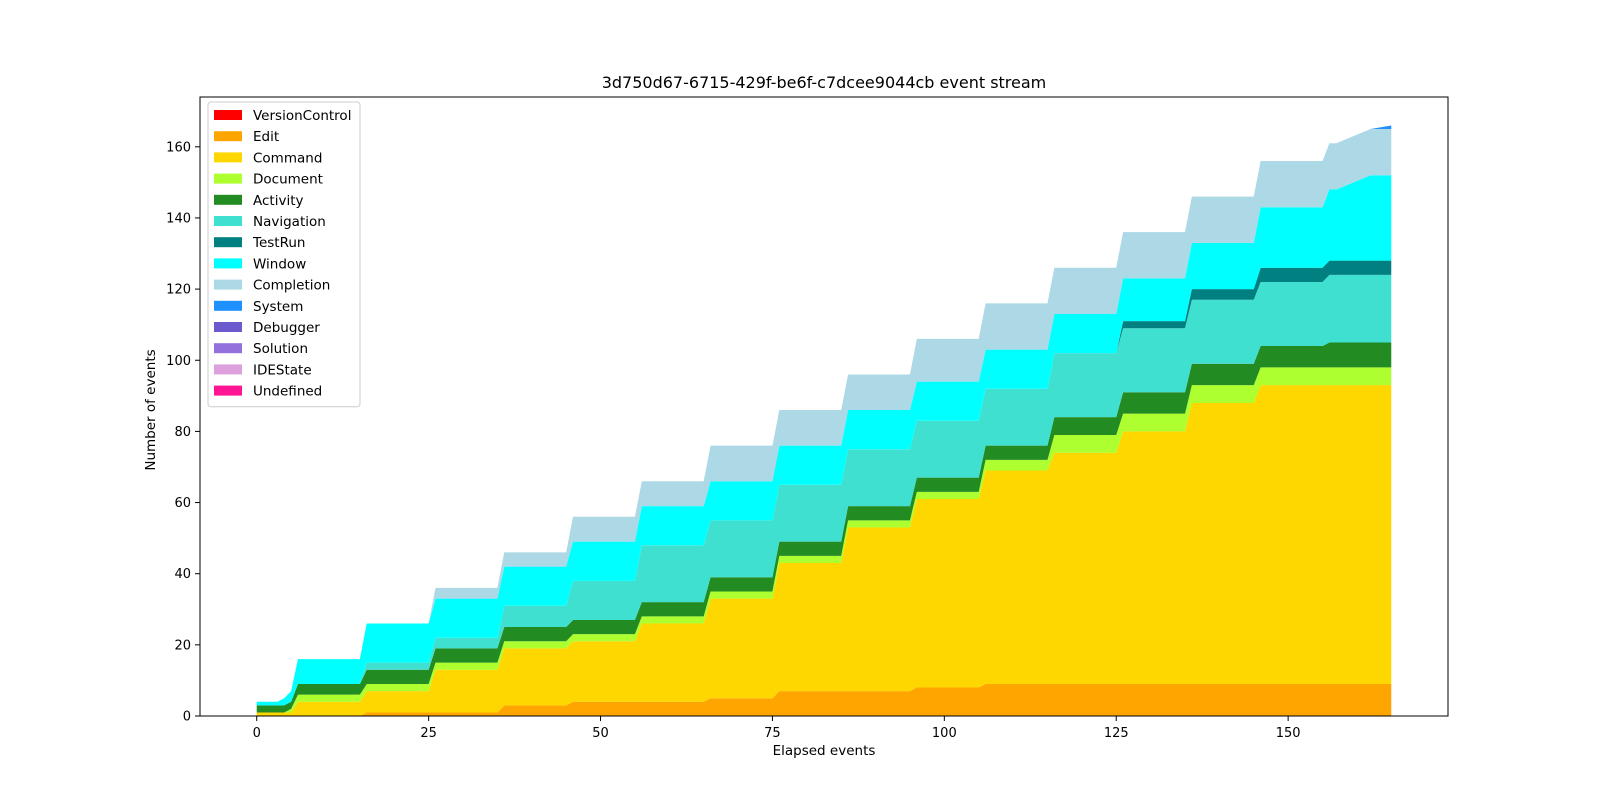 This screenshot has width=1600, height=804. What do you see at coordinates (291, 286) in the screenshot?
I see `legend-label: Completion` at bounding box center [291, 286].